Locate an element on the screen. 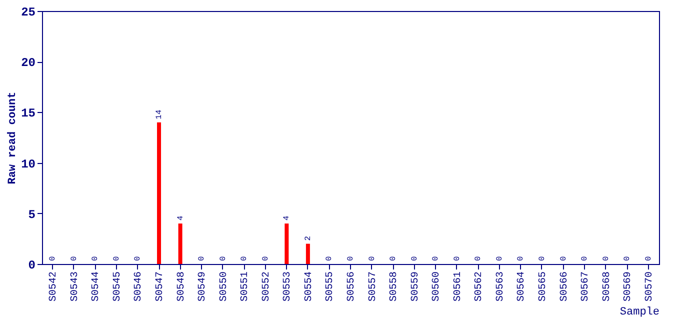 The image size is (690, 320). x-tick-label: S0561 is located at coordinates (458, 287).